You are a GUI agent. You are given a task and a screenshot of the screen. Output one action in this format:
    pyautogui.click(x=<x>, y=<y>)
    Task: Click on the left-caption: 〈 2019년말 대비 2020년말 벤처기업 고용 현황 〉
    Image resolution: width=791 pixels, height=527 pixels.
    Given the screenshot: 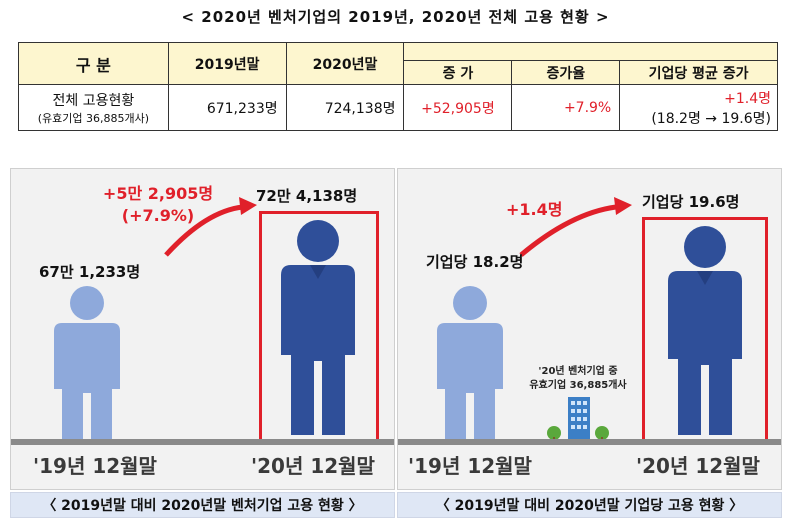 What is the action you would take?
    pyautogui.click(x=202, y=505)
    